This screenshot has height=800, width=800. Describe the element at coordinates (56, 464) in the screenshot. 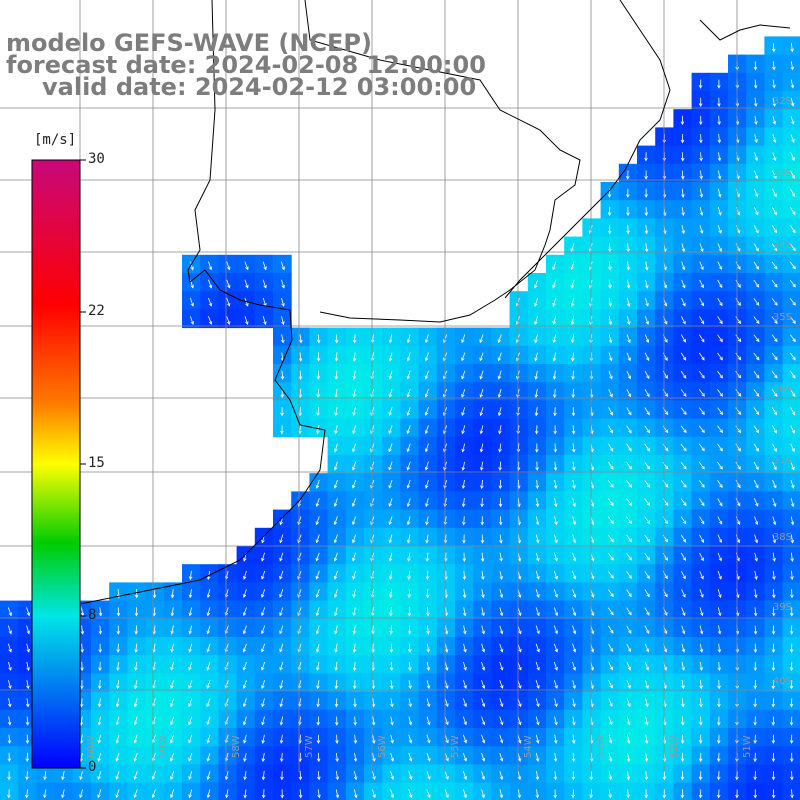

I see `colorbar` at that location.